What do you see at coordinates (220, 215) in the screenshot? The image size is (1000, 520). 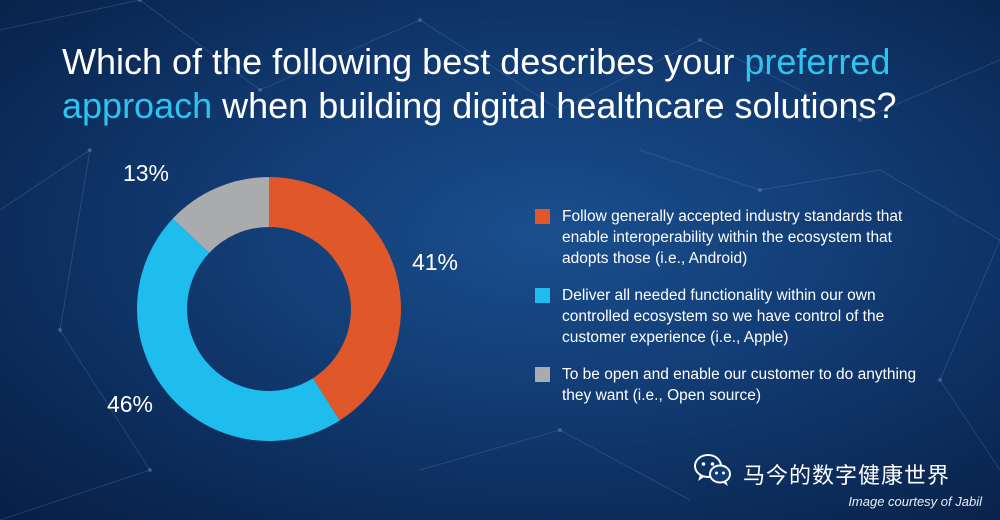 I see `slice-open-source` at bounding box center [220, 215].